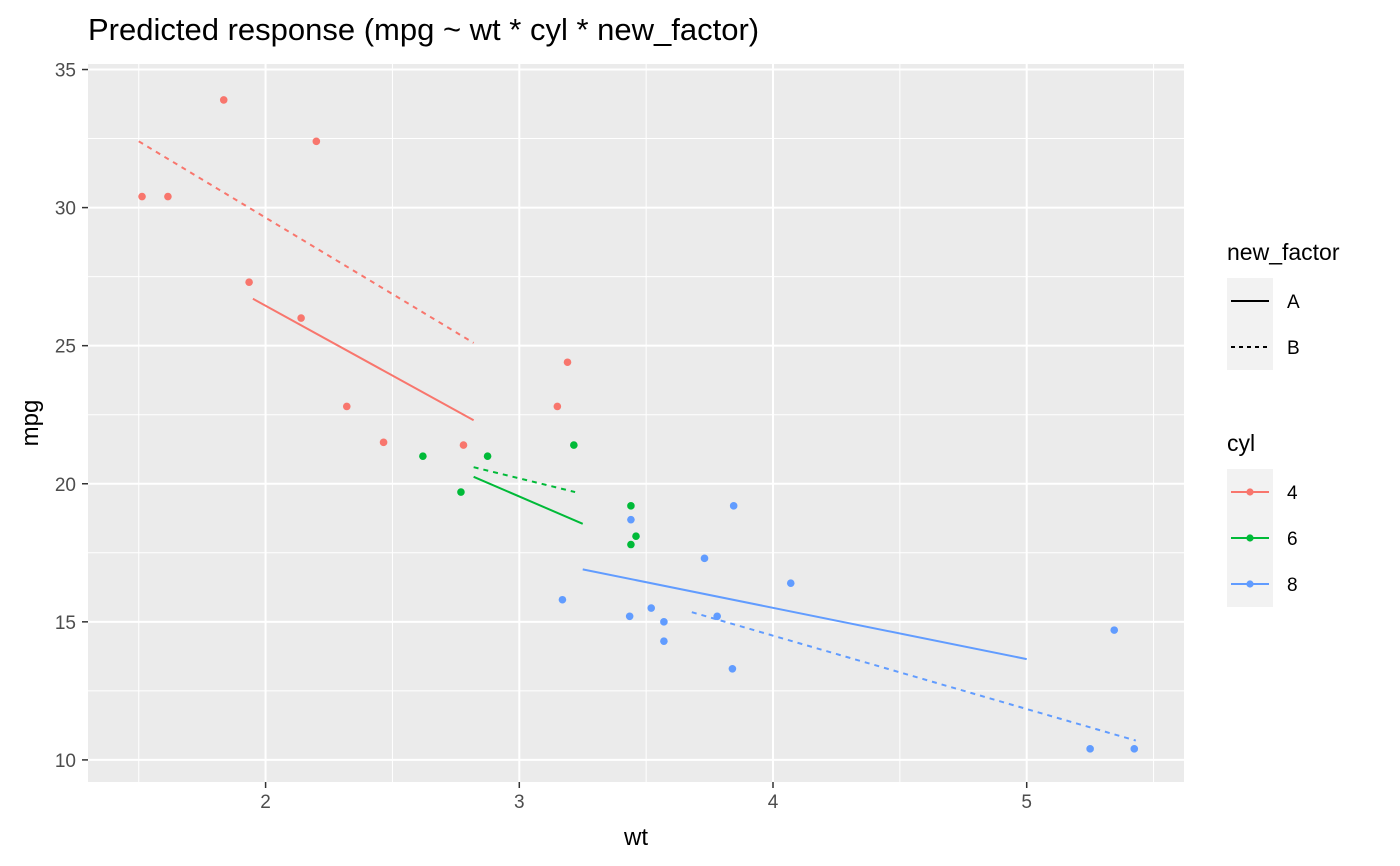 Image resolution: width=1400 pixels, height=866 pixels. Describe the element at coordinates (65, 209) in the screenshot. I see `y-tick-label: 30` at that location.